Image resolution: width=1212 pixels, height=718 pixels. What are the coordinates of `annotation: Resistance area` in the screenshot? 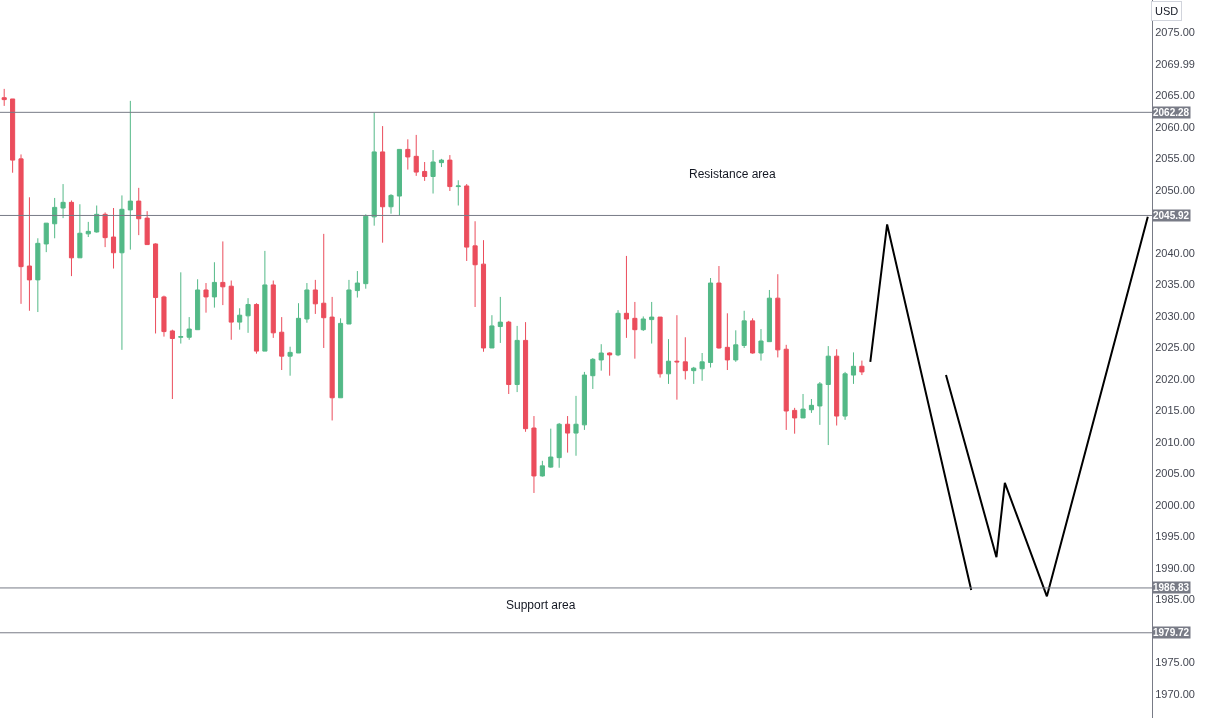 It's located at (733, 174).